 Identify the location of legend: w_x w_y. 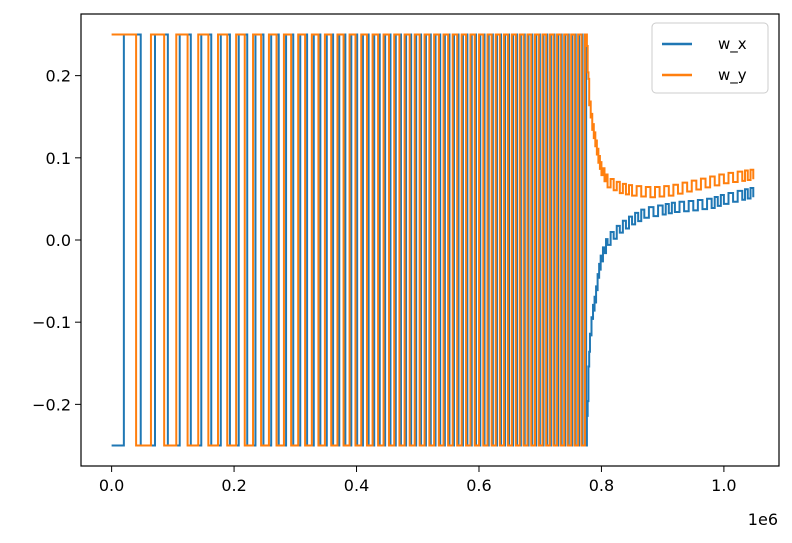
(710, 58).